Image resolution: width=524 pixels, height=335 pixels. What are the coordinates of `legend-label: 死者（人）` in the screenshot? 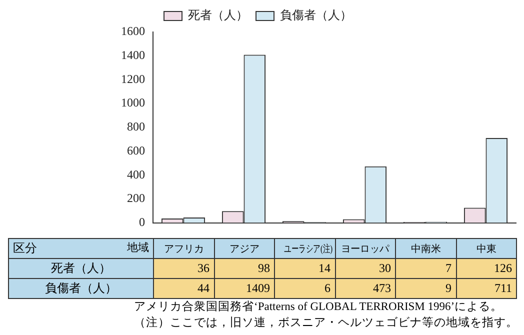 It's located at (218, 15).